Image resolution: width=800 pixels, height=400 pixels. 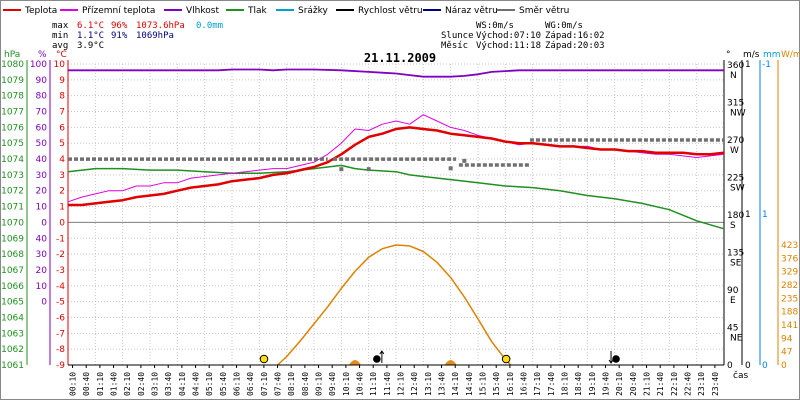 What do you see at coordinates (765, 366) in the screenshot?
I see `mm-tick: 0` at bounding box center [765, 366].